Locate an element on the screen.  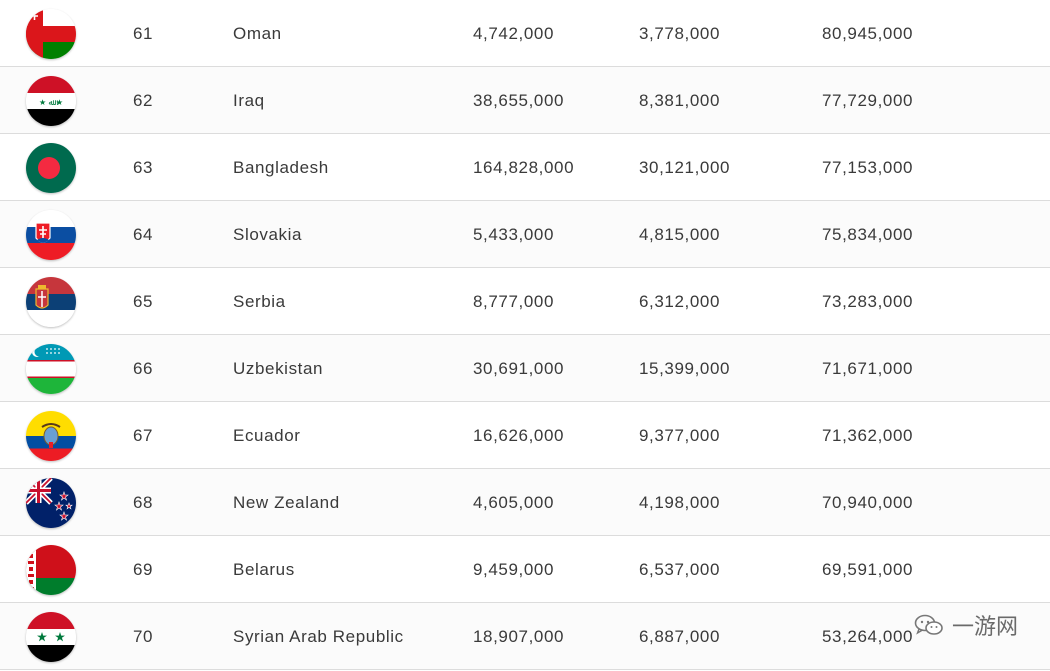
new-zealand-flag-icon is located at coordinates (51, 503).